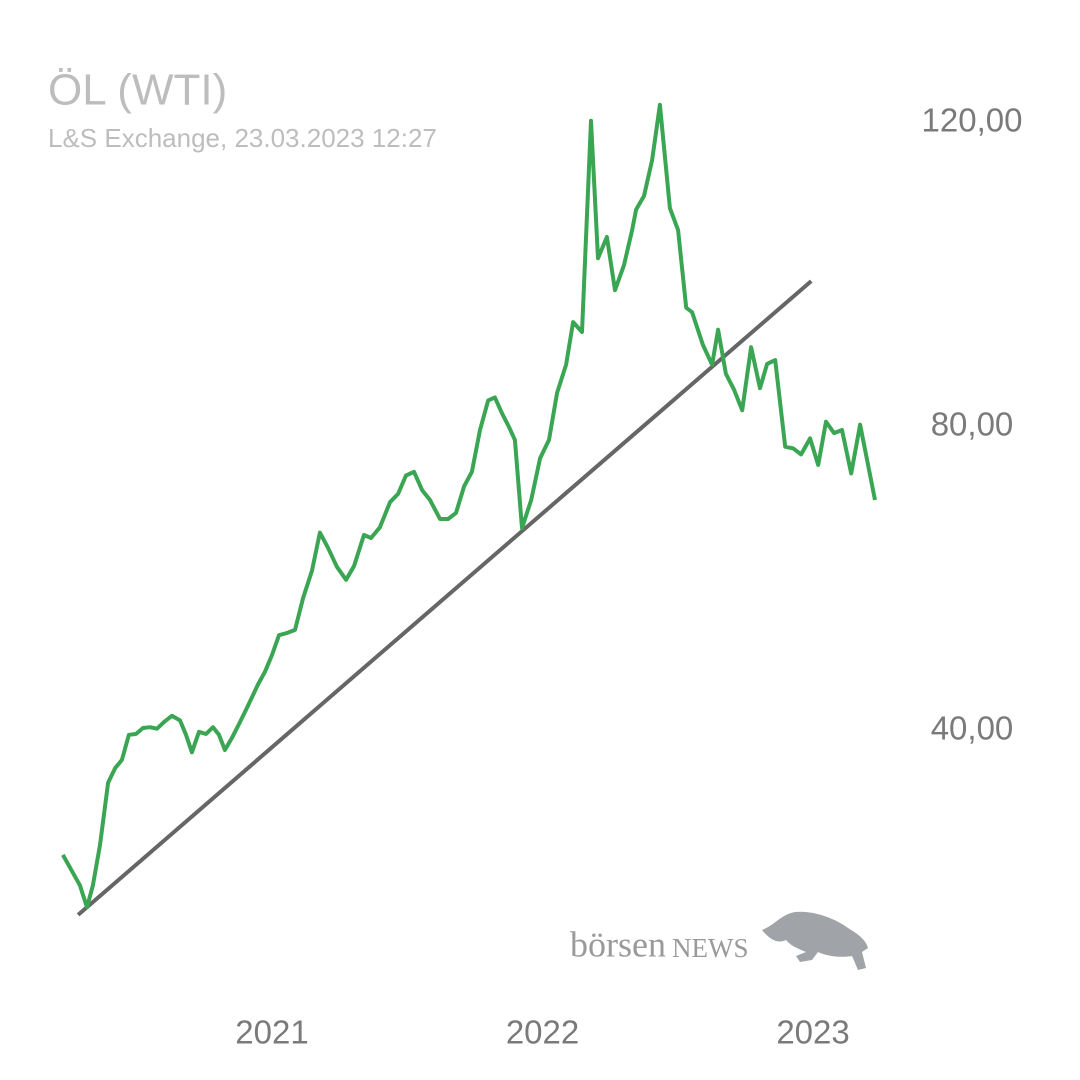  I want to click on chart-subtitle: L&S Exchange, 23.03.2023 12:27, so click(242, 138).